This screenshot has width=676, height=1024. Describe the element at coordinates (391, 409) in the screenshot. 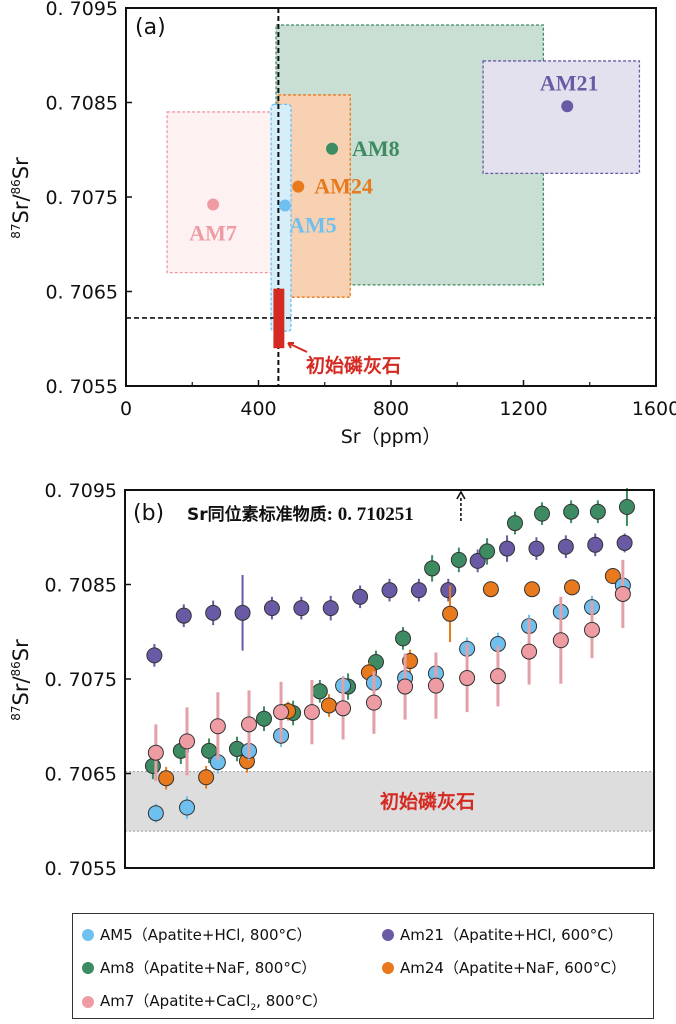

I see `x-tick-label: 800` at that location.